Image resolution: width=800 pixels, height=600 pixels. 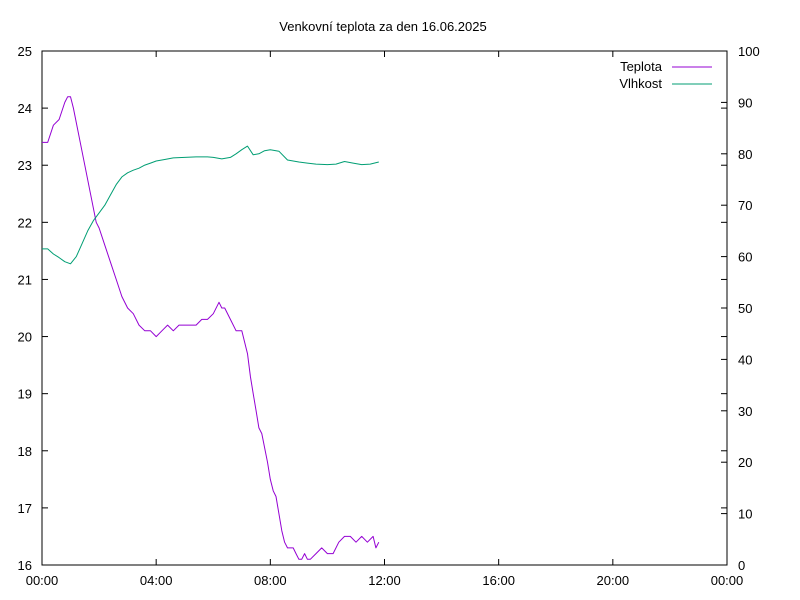 I want to click on x-tick-label: 12:00, so click(x=384, y=580).